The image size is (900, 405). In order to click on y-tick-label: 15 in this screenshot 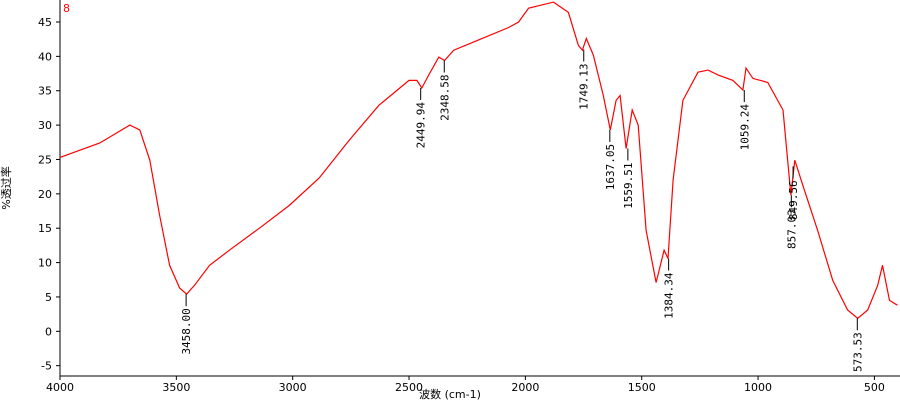, I will do `click(45, 228)`.